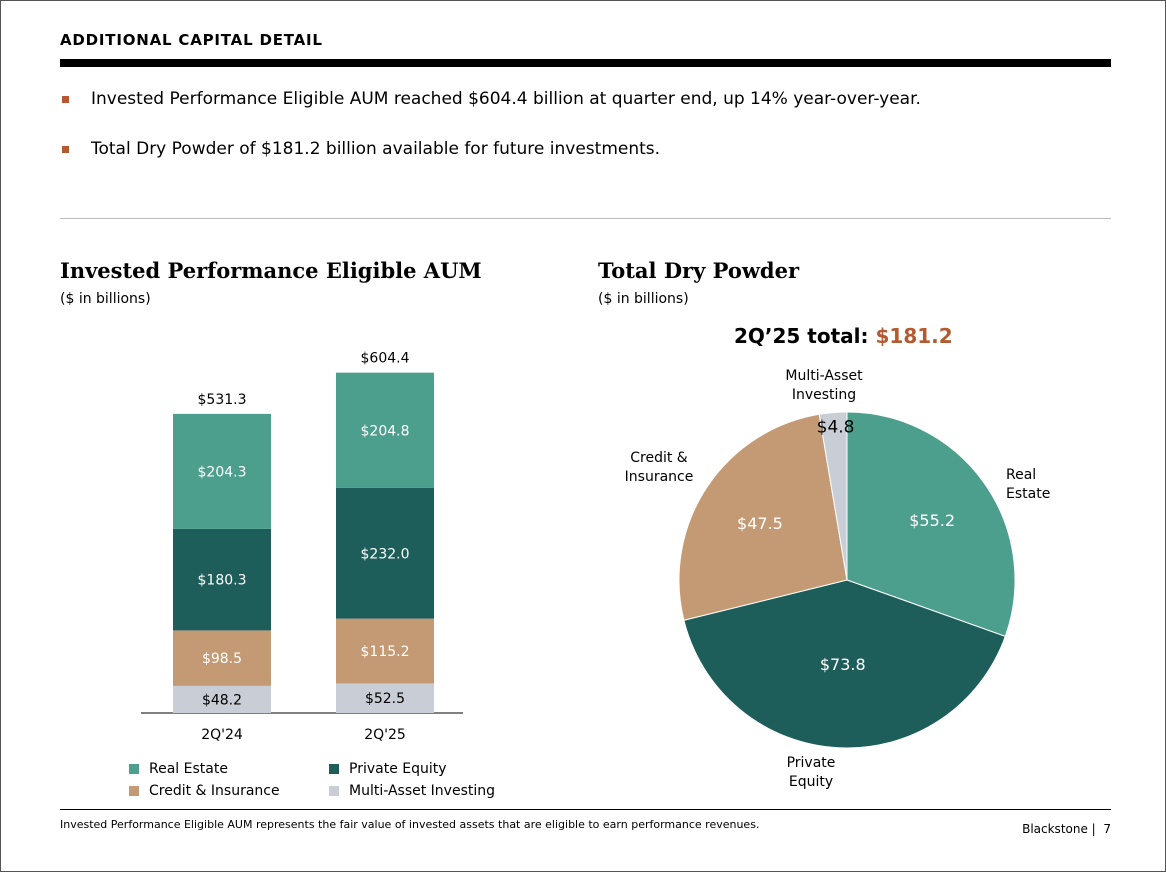  What do you see at coordinates (385, 359) in the screenshot?
I see `bar-total-label: $604.4` at bounding box center [385, 359].